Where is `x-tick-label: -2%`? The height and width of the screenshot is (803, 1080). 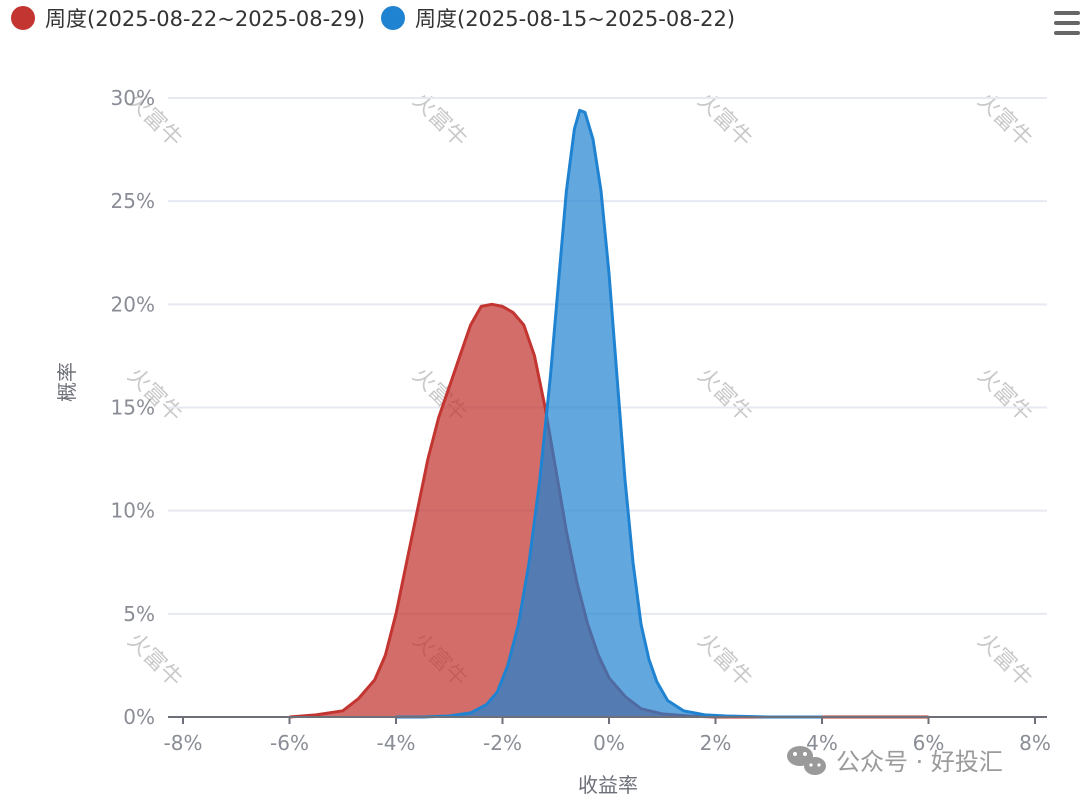 x-tick-label: -2% is located at coordinates (502, 743).